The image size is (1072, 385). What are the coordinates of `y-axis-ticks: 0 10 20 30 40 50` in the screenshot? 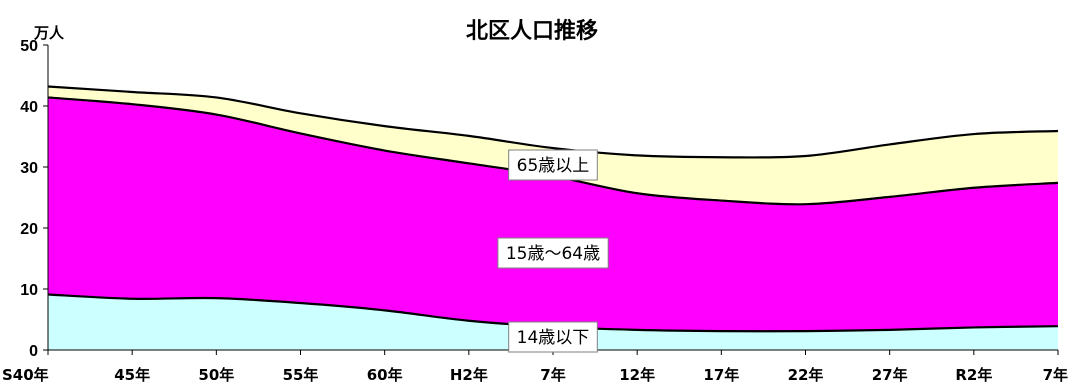 It's located at (34, 199).